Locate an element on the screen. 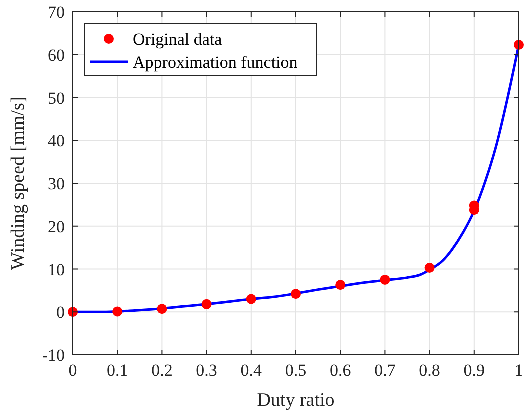 This screenshot has height=414, width=525. legend-label: Approximation function is located at coordinates (215, 62).